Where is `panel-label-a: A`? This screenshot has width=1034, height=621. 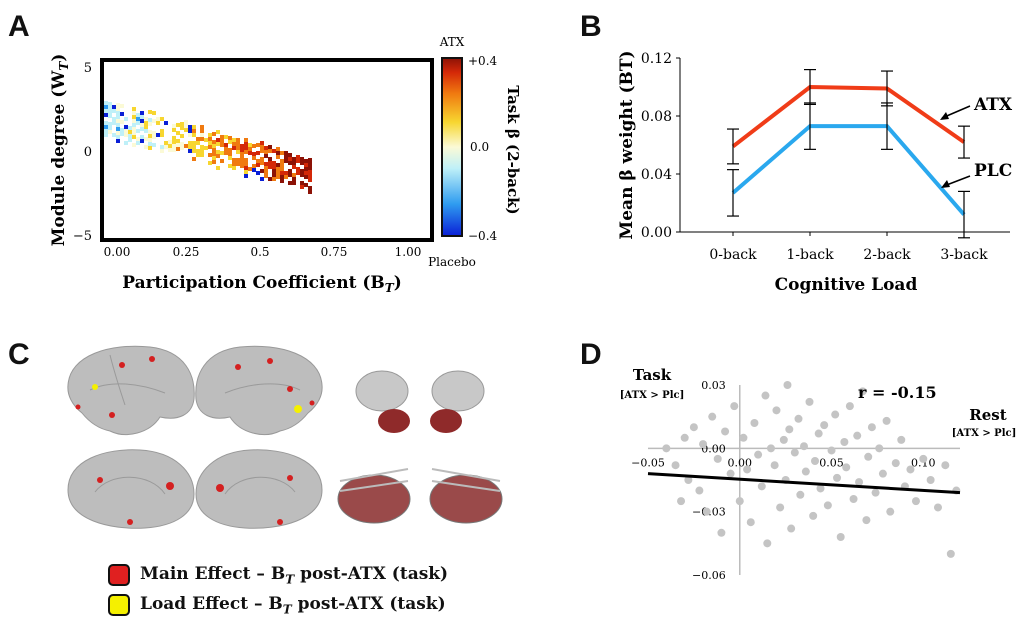 panel-label-a: A is located at coordinates (19, 26).